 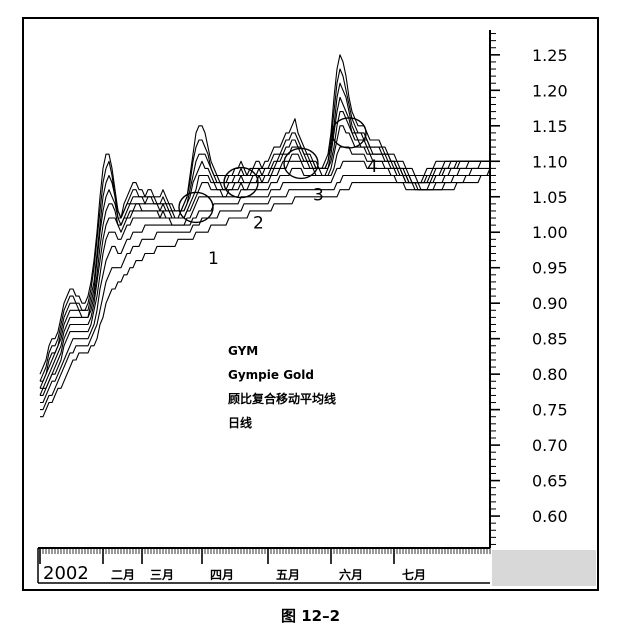 I want to click on legend-company: Gympie Gold, so click(x=271, y=375).